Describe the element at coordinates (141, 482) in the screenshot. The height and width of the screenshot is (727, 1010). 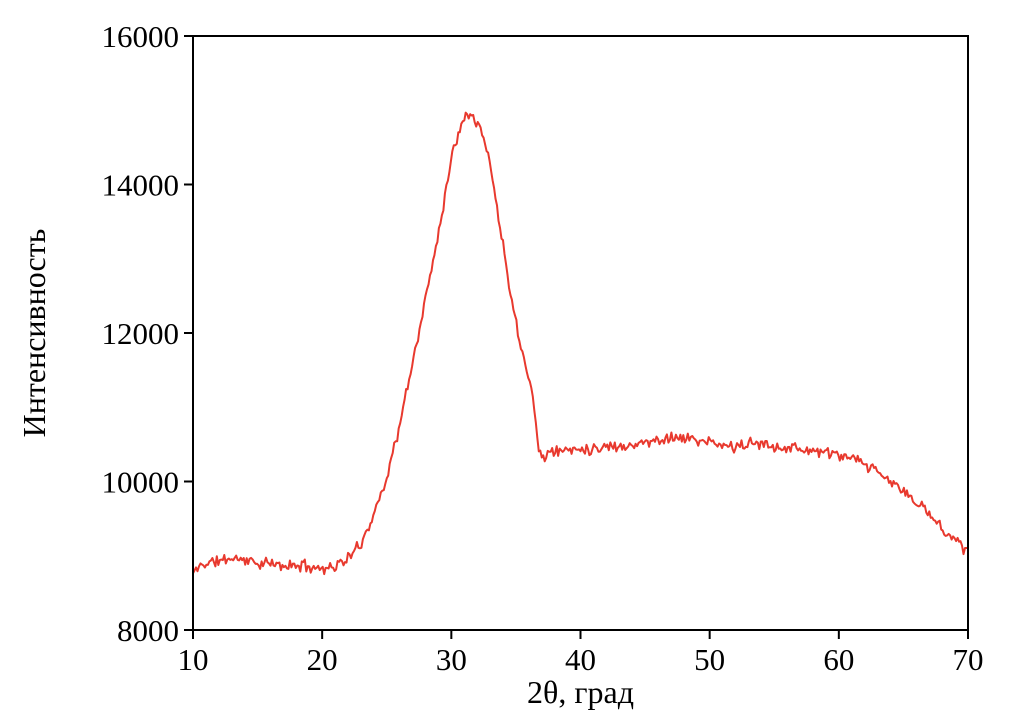
I see `y-tick-label: 10000` at that location.